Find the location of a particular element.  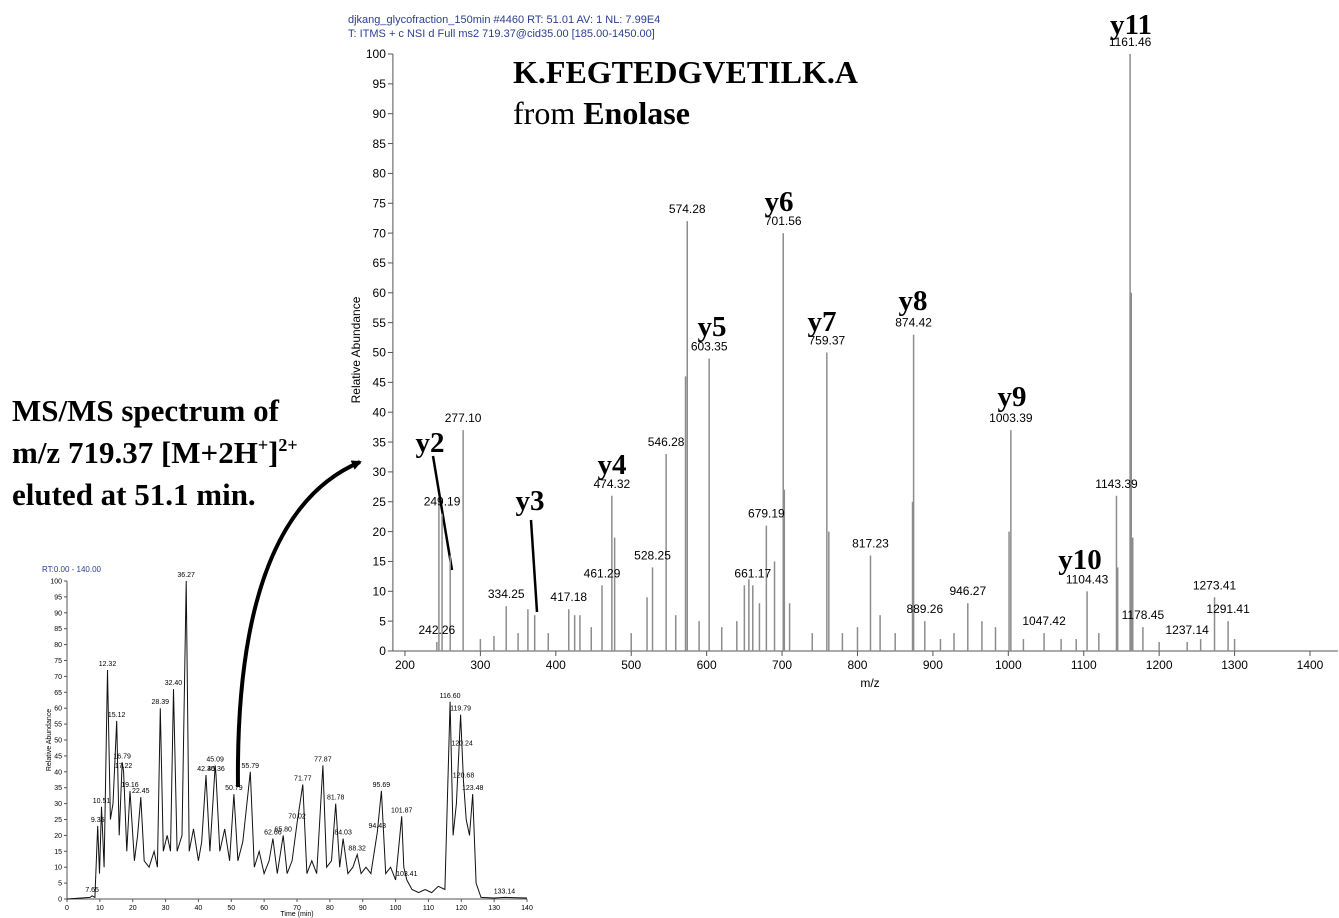

peak-label: 277.10 is located at coordinates (463, 418).